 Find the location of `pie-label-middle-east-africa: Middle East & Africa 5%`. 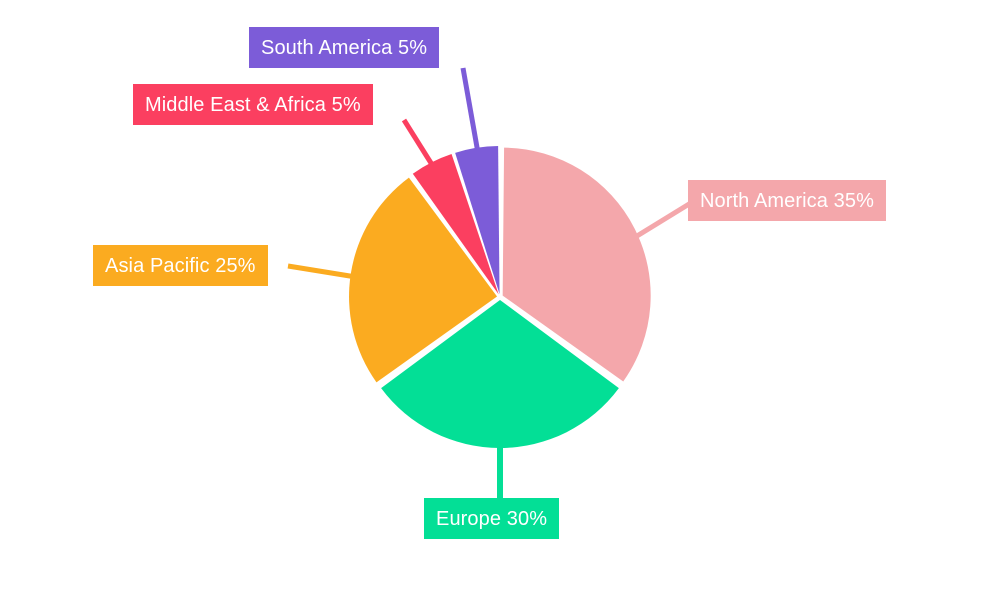

pie-label-middle-east-africa: Middle East & Africa 5% is located at coordinates (253, 104).